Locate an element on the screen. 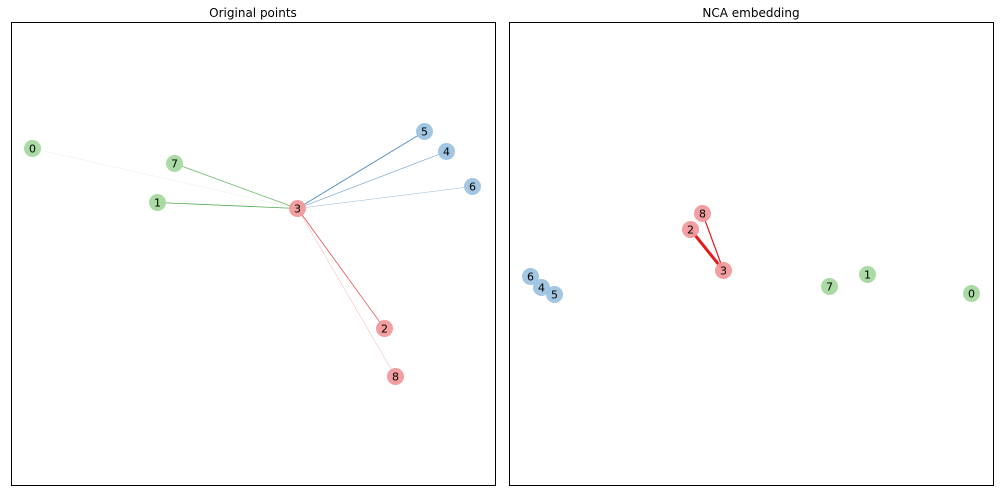 The image size is (1000, 496). left-plot-title: Original points is located at coordinates (253, 13).